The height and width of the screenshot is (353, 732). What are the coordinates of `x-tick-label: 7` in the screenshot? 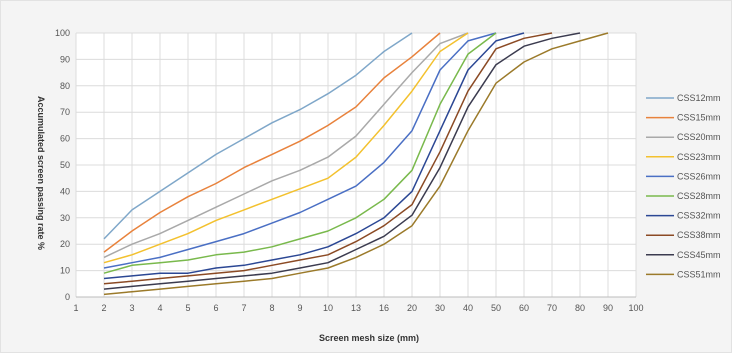 It's located at (243, 308).